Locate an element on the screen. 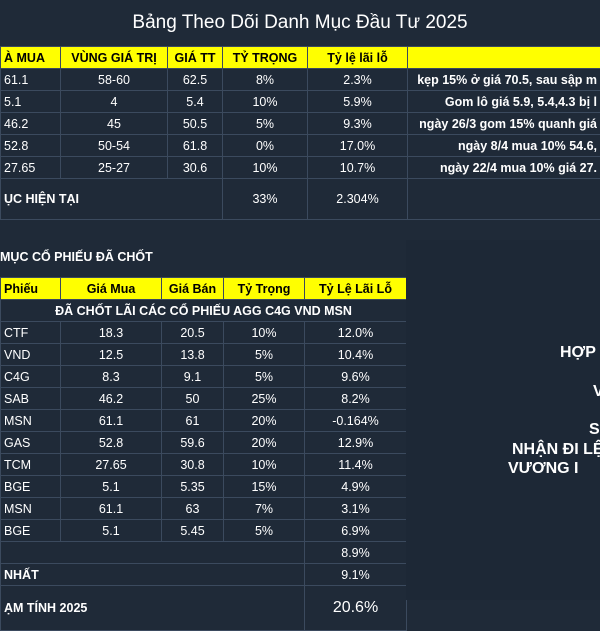 The image size is (600, 631). col-header-market-price: GIÁ TT is located at coordinates (195, 58).